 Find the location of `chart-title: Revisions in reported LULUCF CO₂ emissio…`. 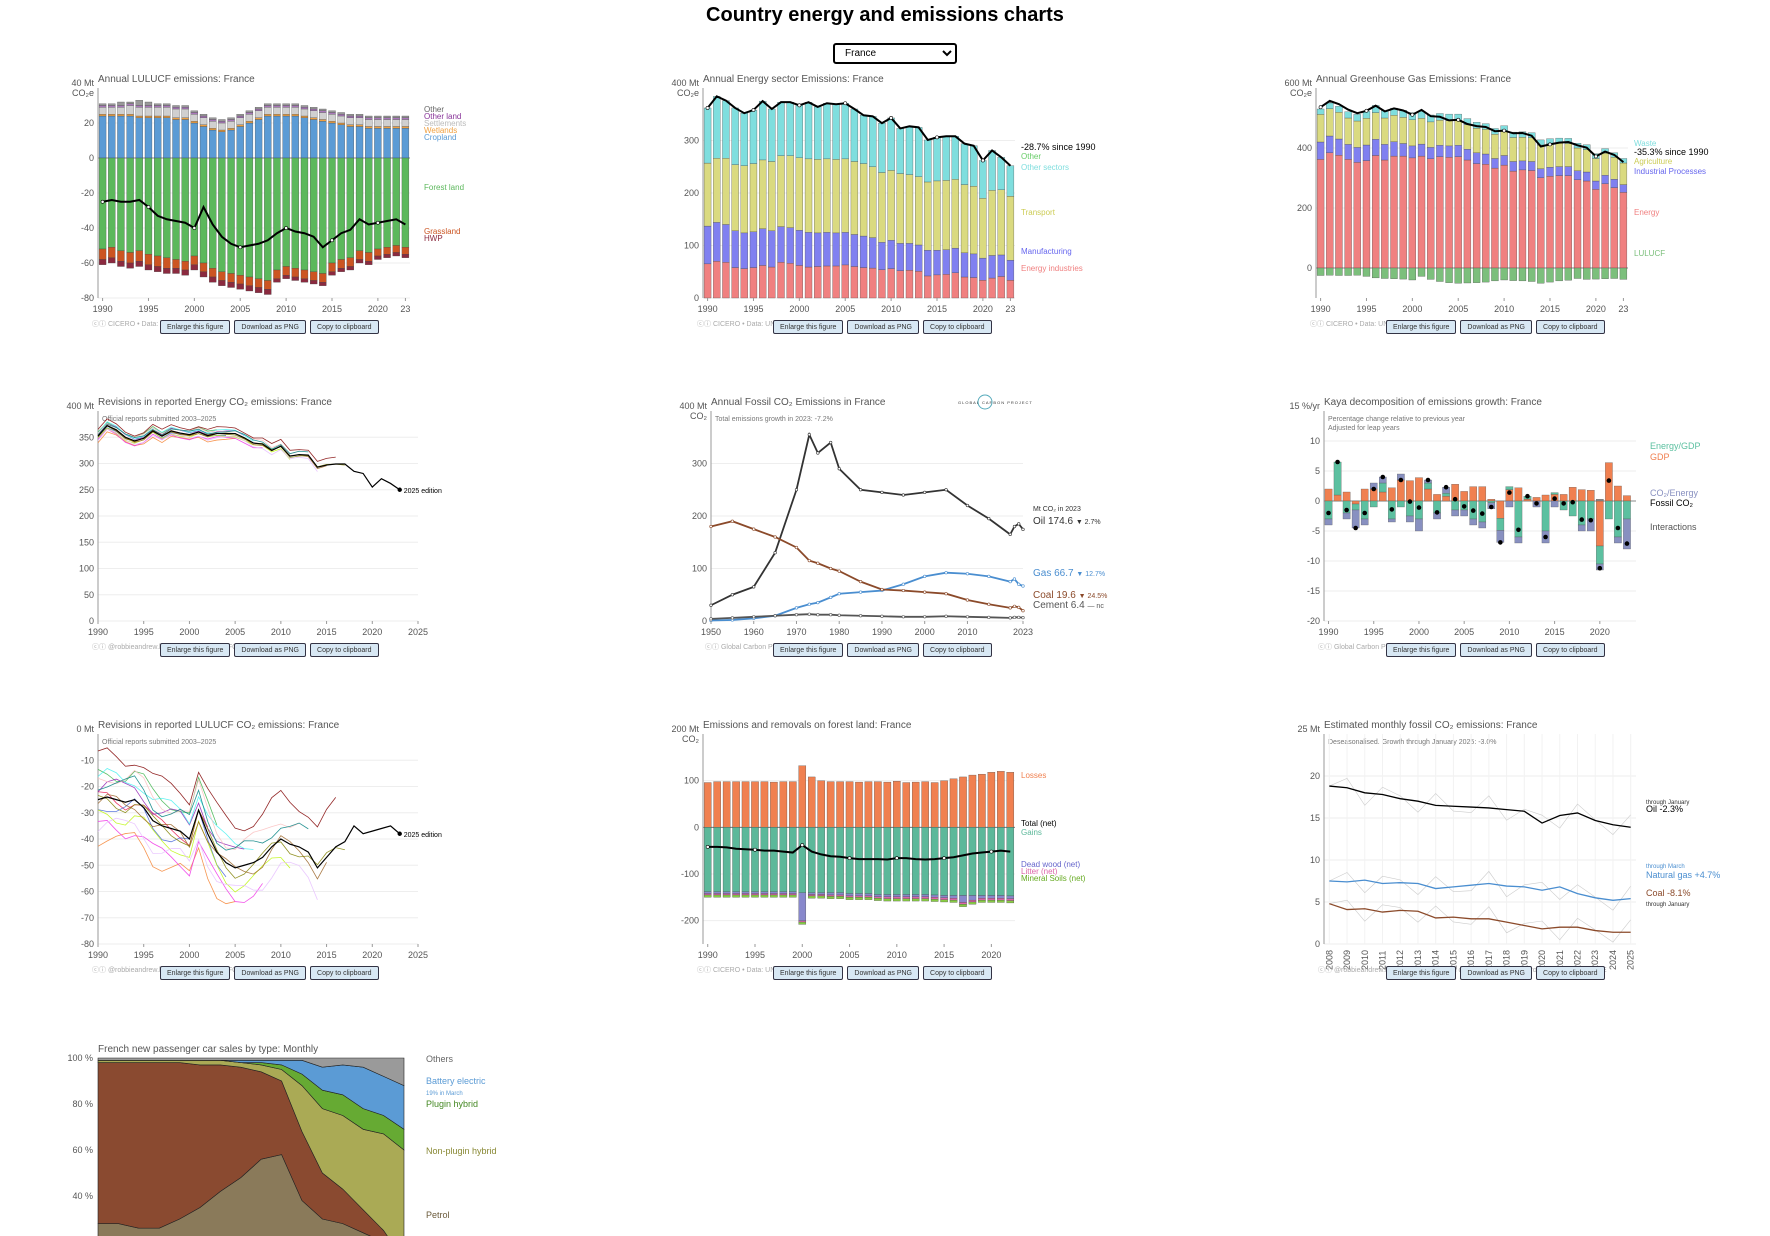

chart-title: Revisions in reported LULUCF CO₂ emissio… is located at coordinates (219, 725).